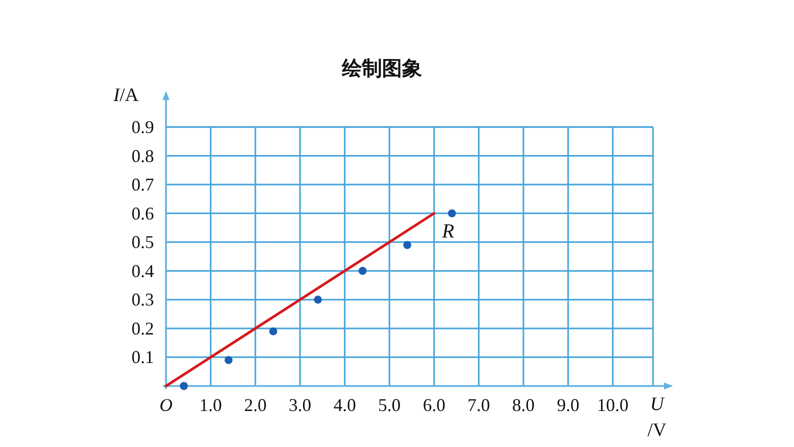 The height and width of the screenshot is (447, 794). What do you see at coordinates (143, 213) in the screenshot?
I see `y-tick-label: 0.6` at bounding box center [143, 213].